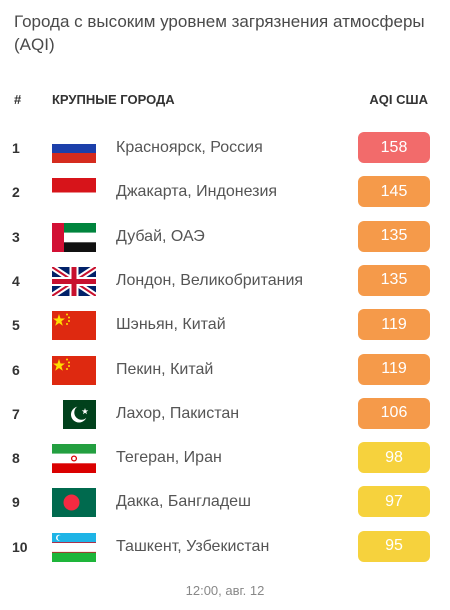 The image size is (450, 610). I want to click on city-name: Красноярск, Россия, so click(189, 147).